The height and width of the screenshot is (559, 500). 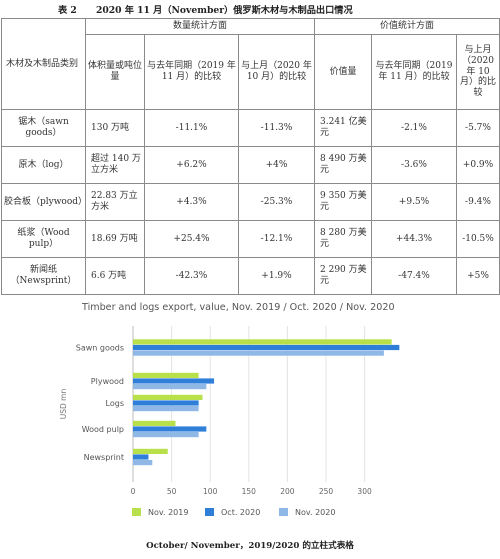 What do you see at coordinates (172, 491) in the screenshot?
I see `x-tick-label: 50` at bounding box center [172, 491].